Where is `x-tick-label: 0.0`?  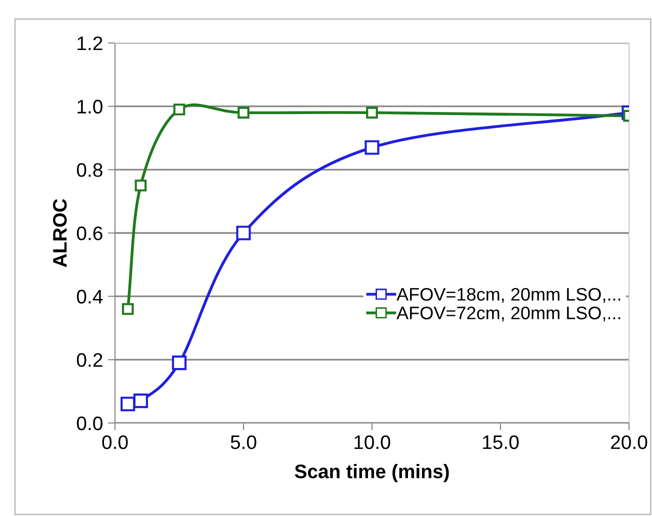 x-tick-label: 0.0 is located at coordinates (115, 442).